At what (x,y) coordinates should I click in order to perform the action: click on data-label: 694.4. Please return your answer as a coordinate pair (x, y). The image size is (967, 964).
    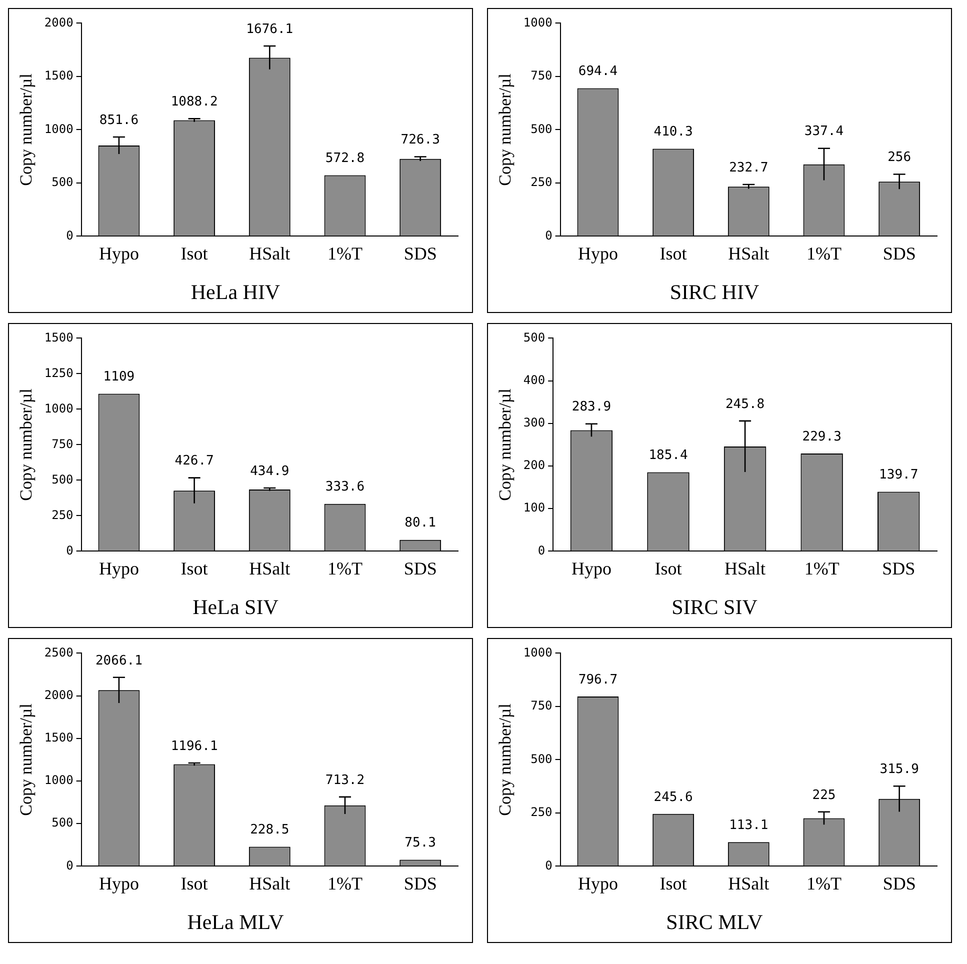
    Looking at the image, I should click on (598, 72).